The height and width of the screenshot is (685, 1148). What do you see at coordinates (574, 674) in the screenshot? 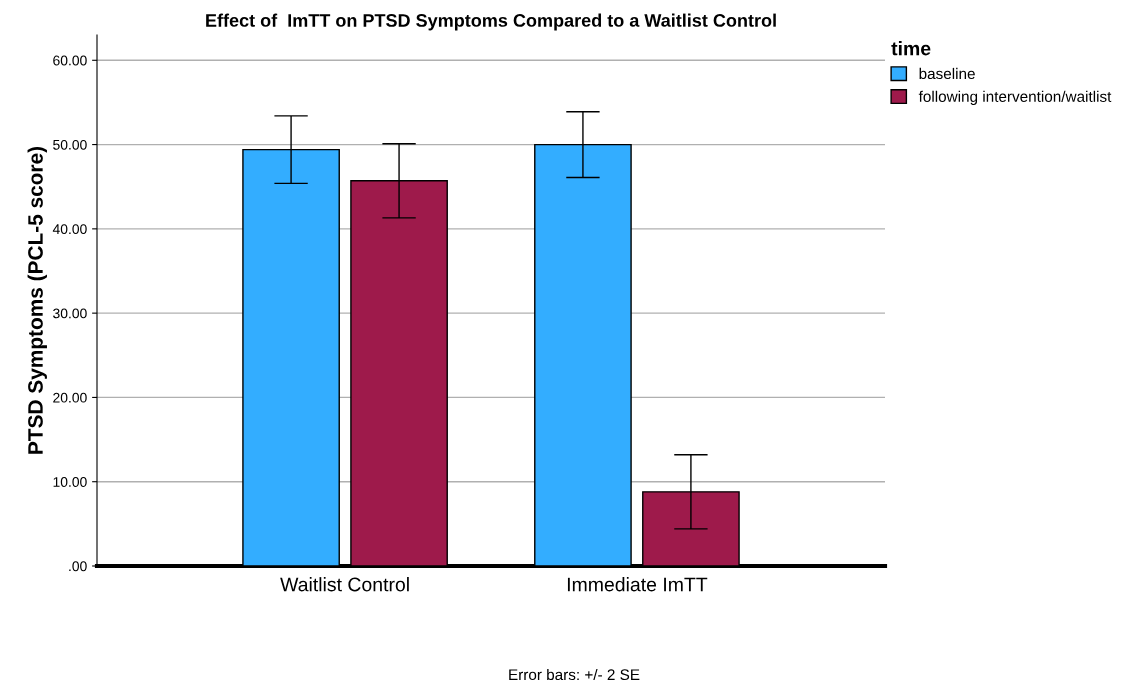
I see `text: Error bars: +/- 2 SE` at bounding box center [574, 674].